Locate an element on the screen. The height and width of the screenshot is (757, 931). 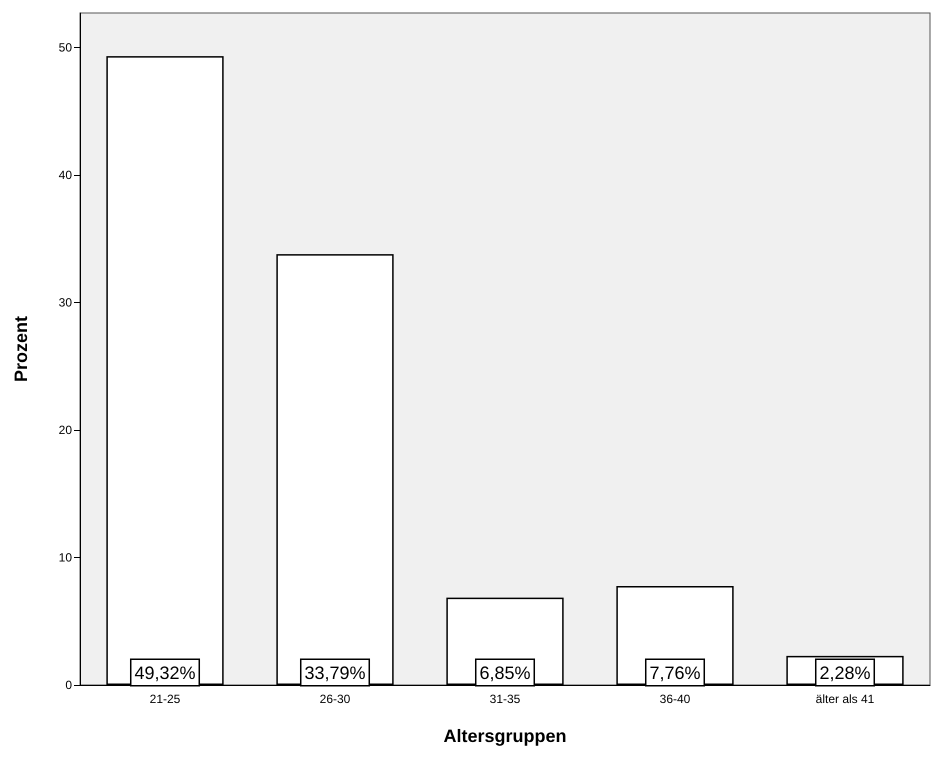
x-tick-label: 31-35 is located at coordinates (505, 699).